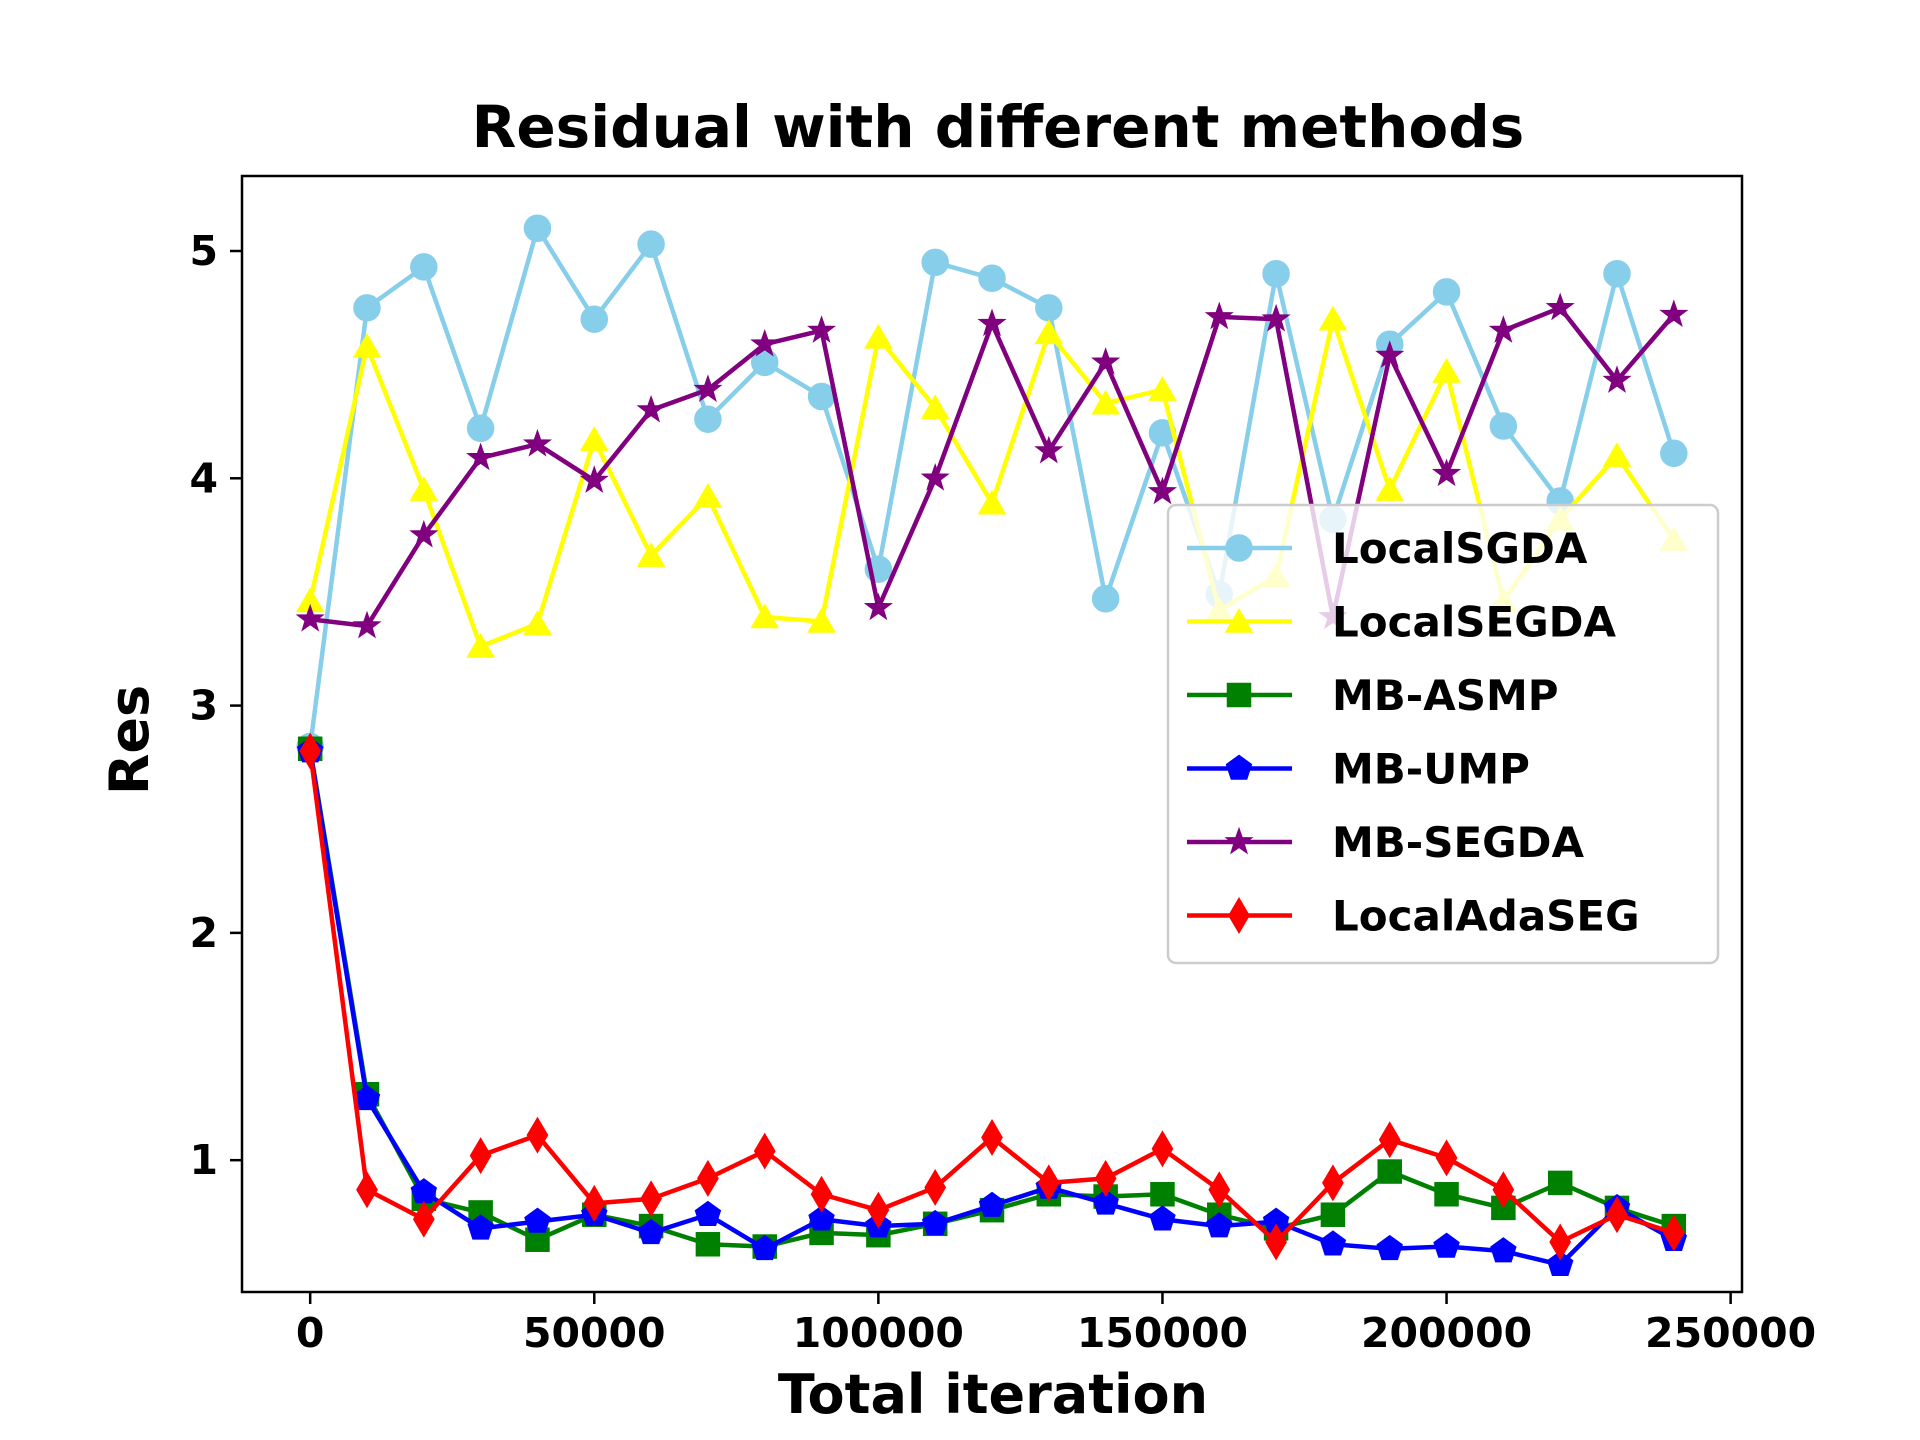  I want to click on legend-marker-localsgda, so click(1239, 548).